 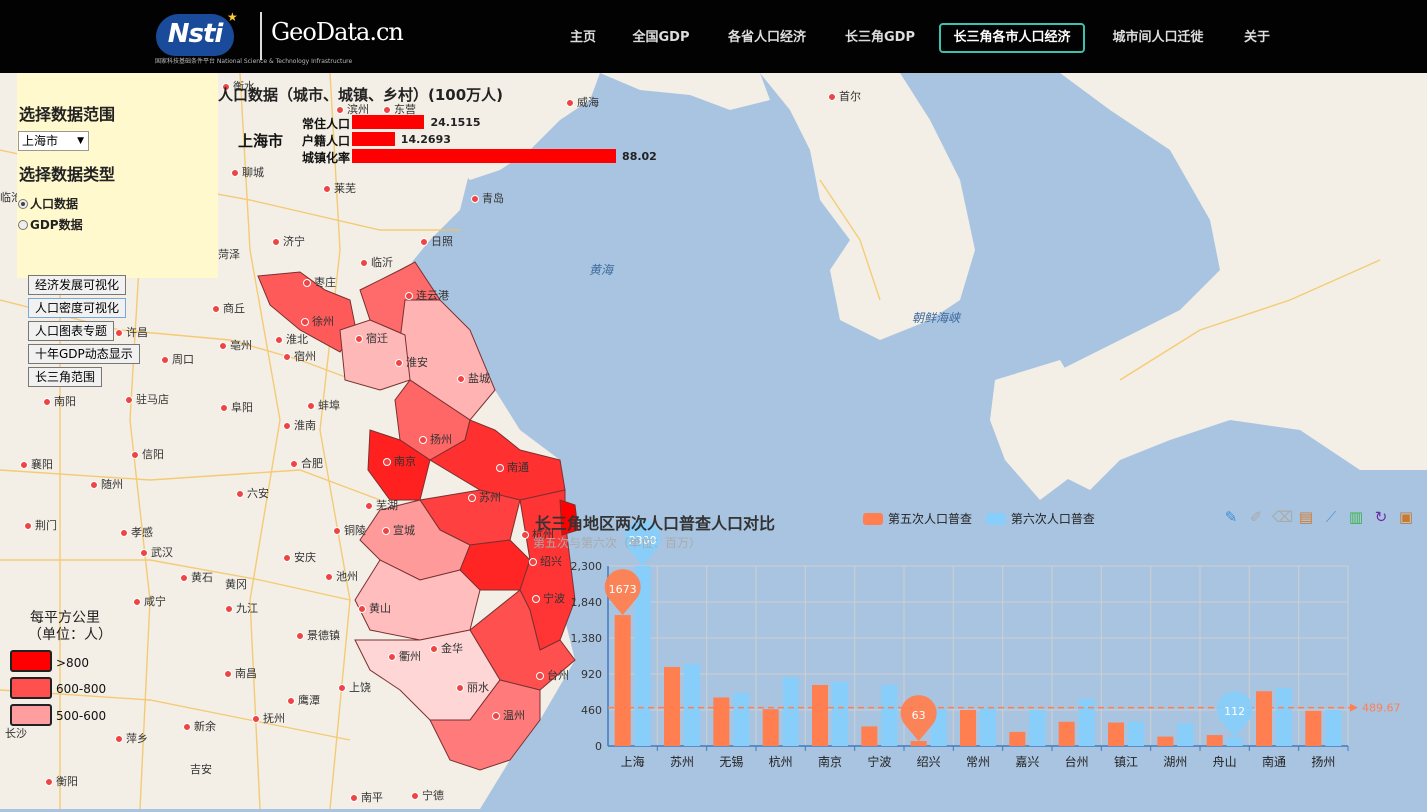 I want to click on map-city-label: 亳州, so click(x=235, y=345).